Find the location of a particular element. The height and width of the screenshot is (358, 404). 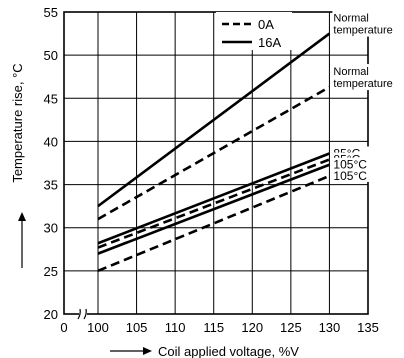

y-tick-label: 35 is located at coordinates (51, 185).